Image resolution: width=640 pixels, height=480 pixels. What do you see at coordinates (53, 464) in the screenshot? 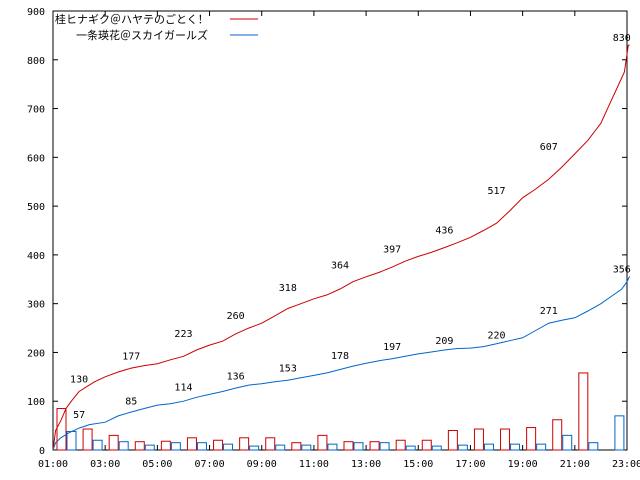
I see `x-tick-label: 01:00` at bounding box center [53, 464].